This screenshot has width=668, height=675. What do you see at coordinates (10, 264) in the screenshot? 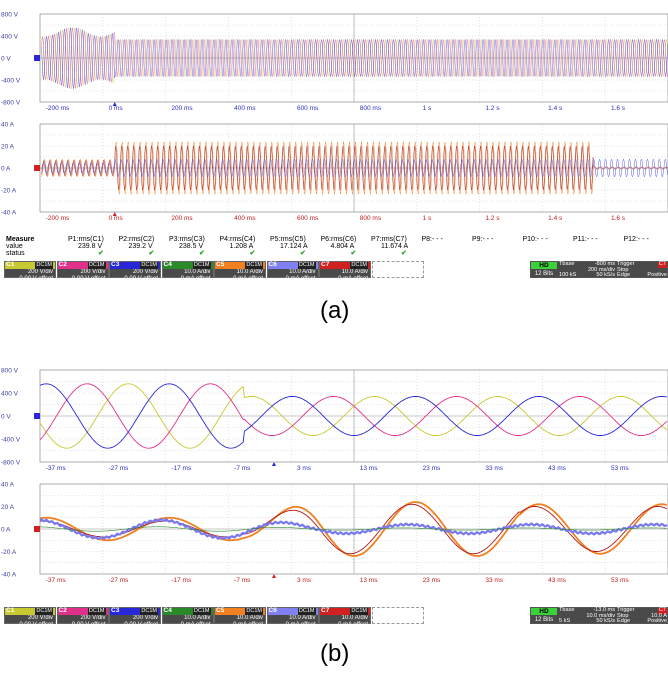
I see `channel-name: C1` at bounding box center [10, 264].